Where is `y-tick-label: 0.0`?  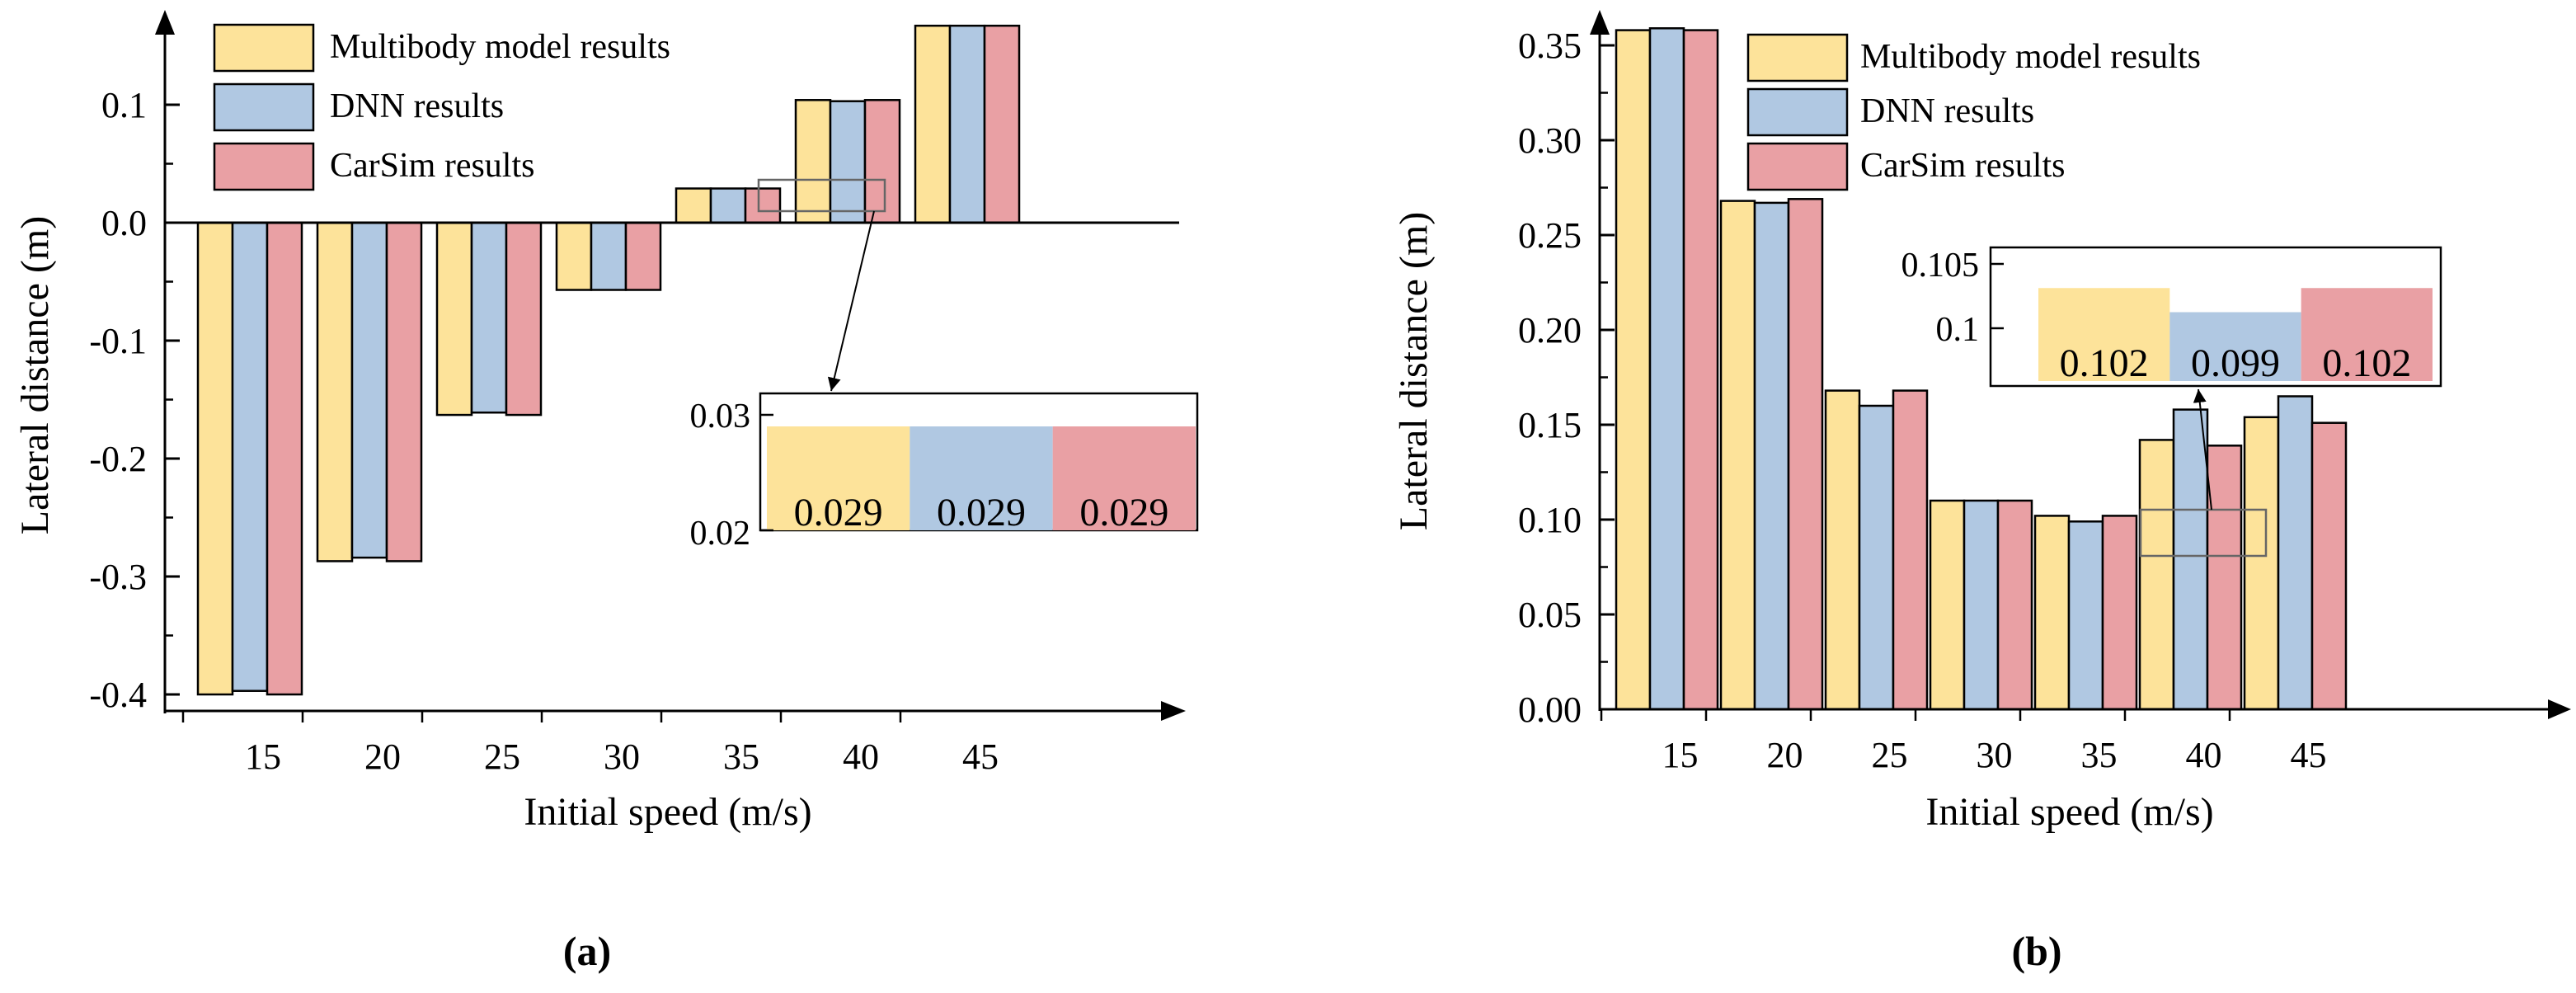 y-tick-label: 0.0 is located at coordinates (124, 223).